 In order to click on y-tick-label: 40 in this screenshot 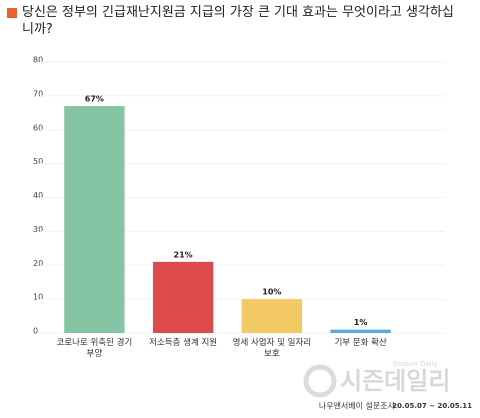, I will do `click(38, 195)`.